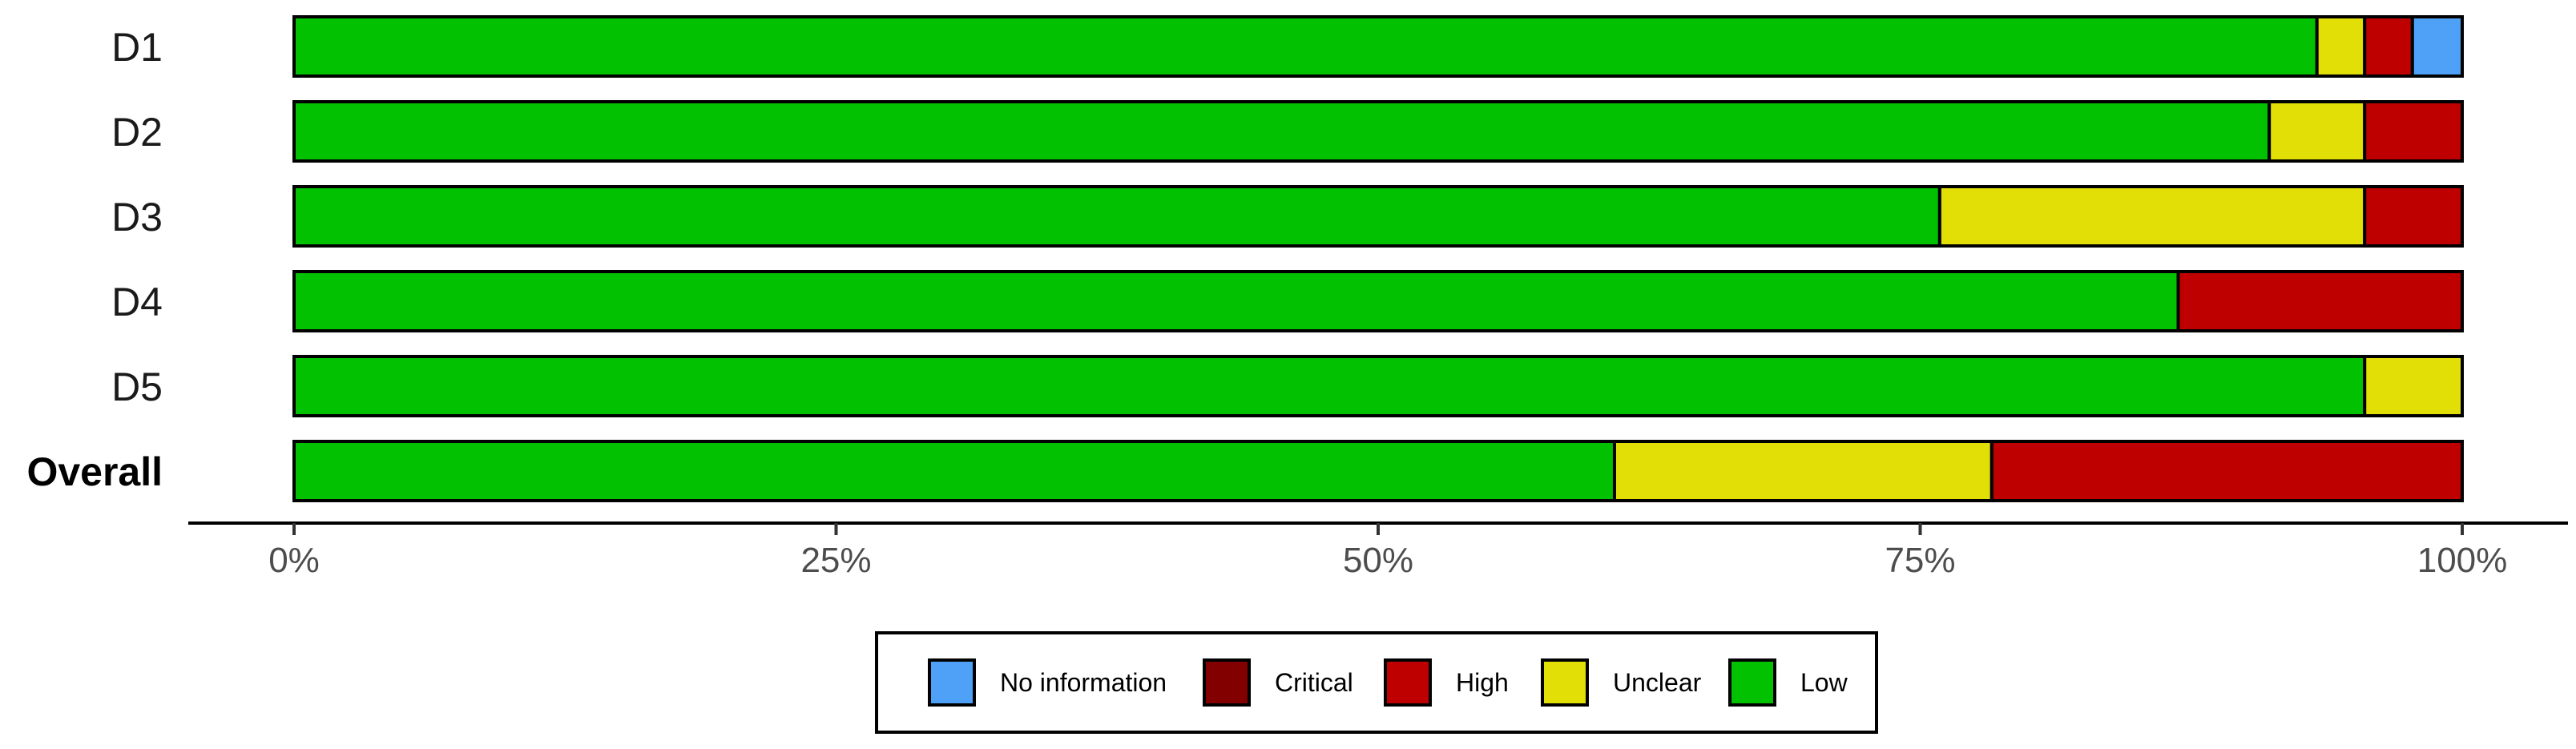 The image size is (2576, 749). Describe the element at coordinates (1378, 560) in the screenshot. I see `x-tick-label: 50%` at that location.